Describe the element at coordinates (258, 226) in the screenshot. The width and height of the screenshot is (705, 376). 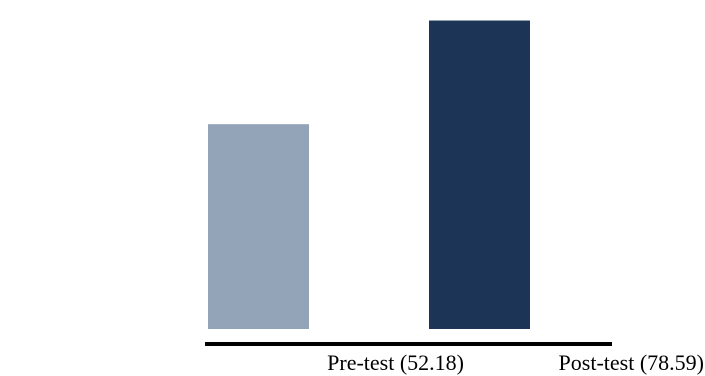
I see `bar-pre-test` at that location.